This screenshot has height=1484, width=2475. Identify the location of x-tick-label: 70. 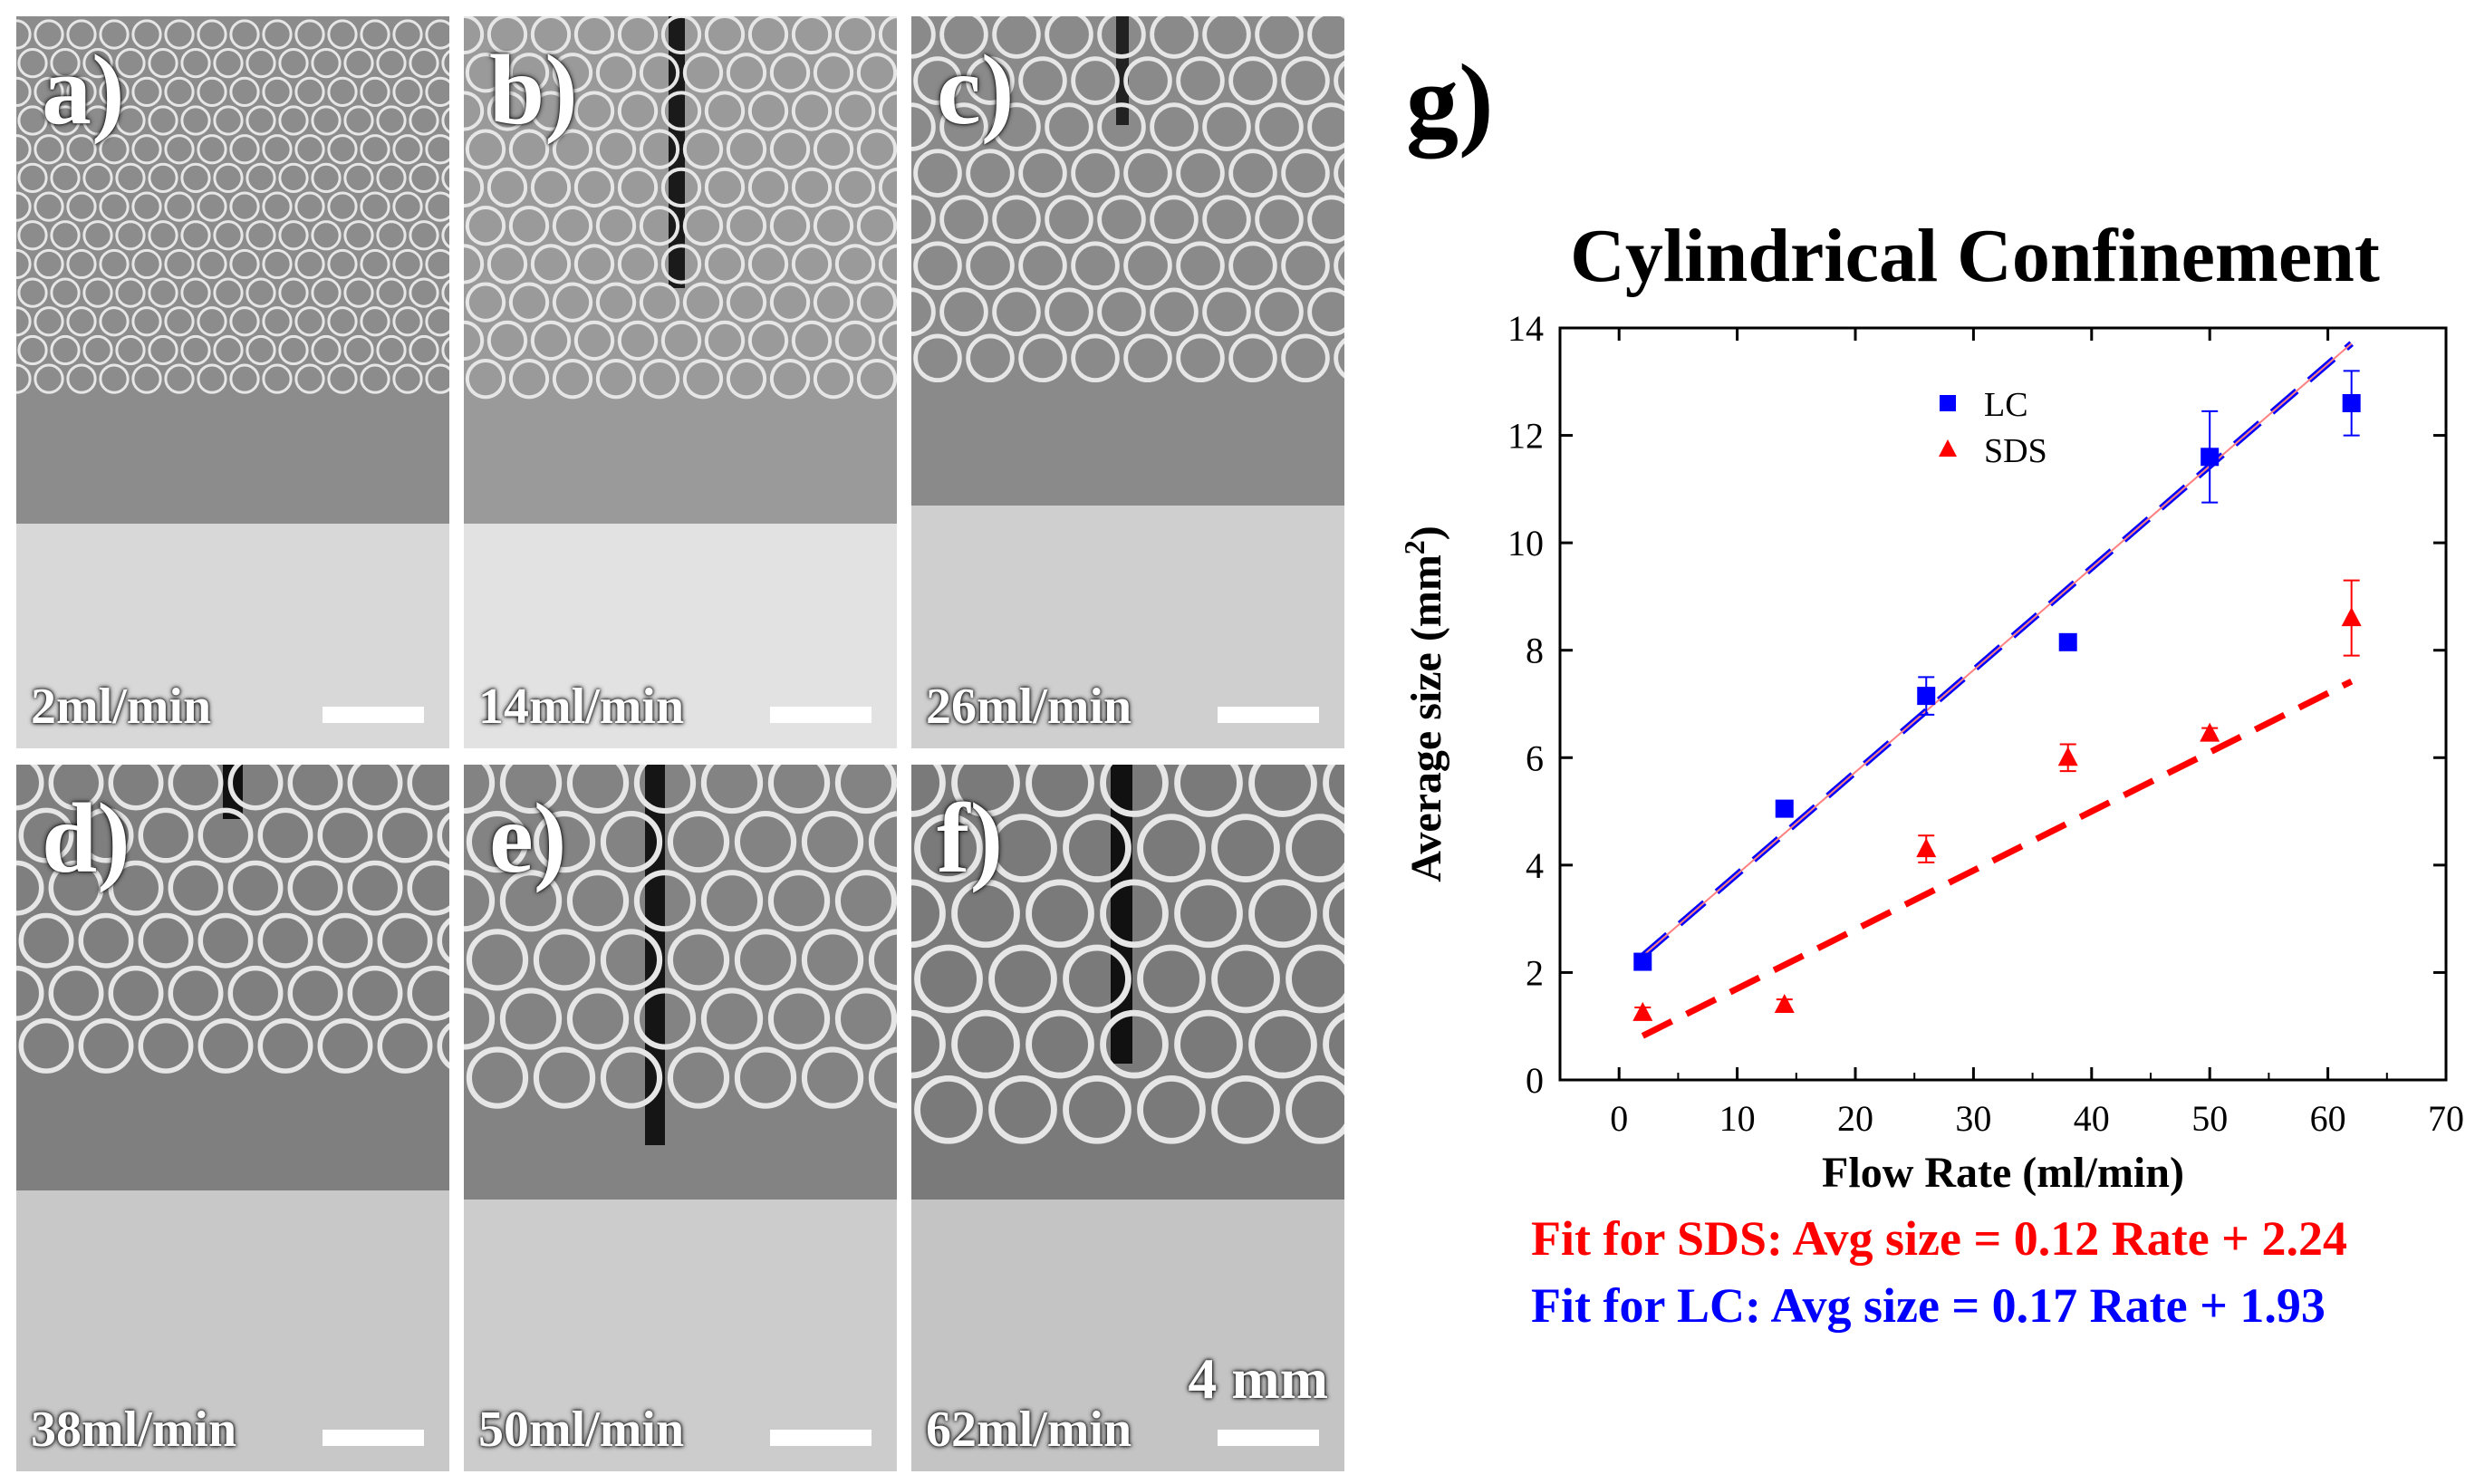
(2446, 1118).